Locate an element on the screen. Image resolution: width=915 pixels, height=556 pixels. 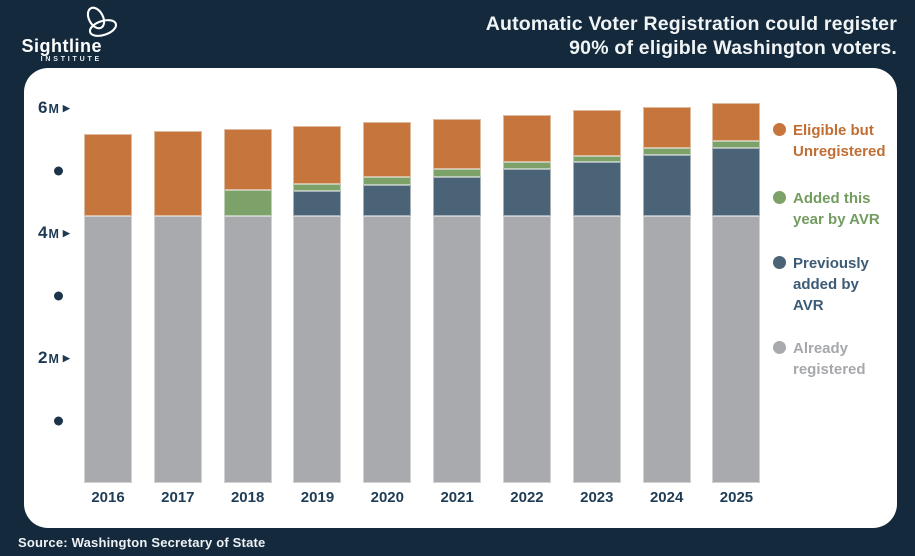
bar-2023-segment-previously-added-by-avr is located at coordinates (596, 189).